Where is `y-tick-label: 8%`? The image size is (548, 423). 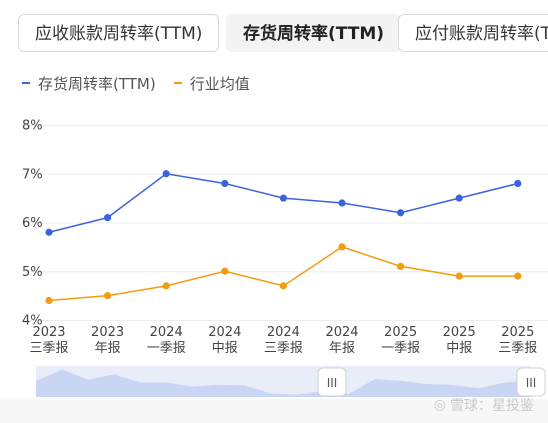 y-tick-label: 8% is located at coordinates (32, 126).